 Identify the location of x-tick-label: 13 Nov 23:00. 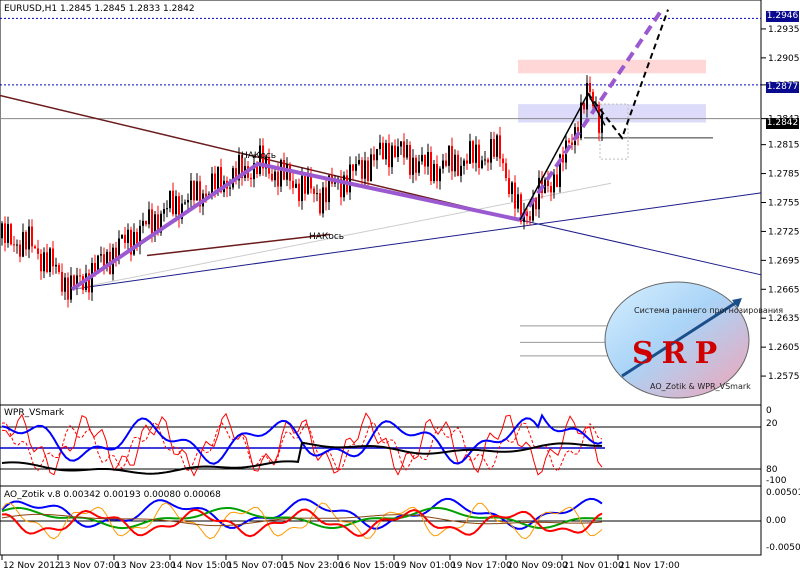
(145, 566).